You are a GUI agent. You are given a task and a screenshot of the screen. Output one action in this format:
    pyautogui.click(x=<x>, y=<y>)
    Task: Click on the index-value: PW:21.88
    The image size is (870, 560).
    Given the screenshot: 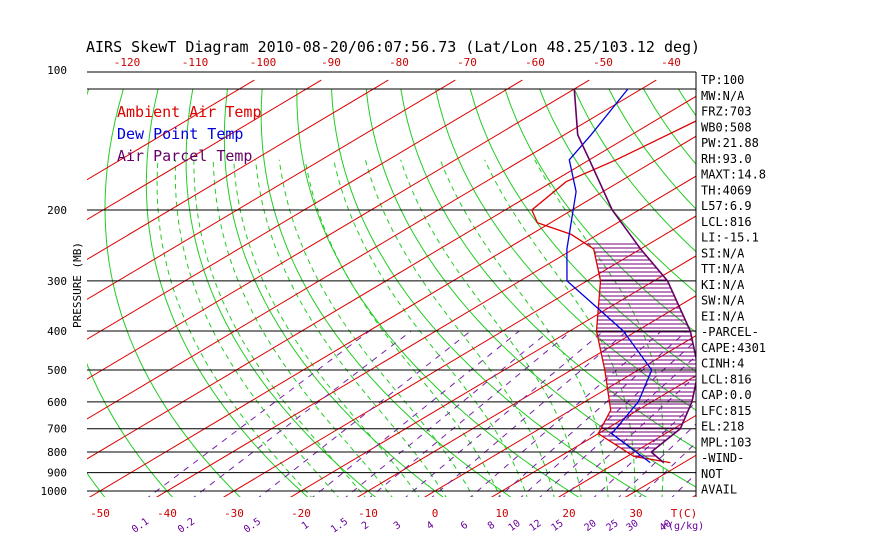 What is the action you would take?
    pyautogui.click(x=730, y=143)
    